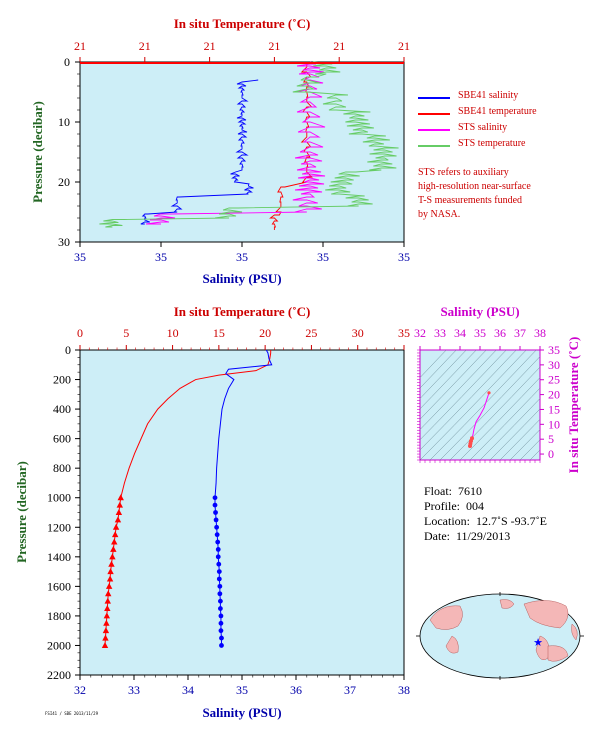 Image resolution: width=601 pixels, height=736 pixels. What do you see at coordinates (511, 521) in the screenshot?
I see `location-value: 12.7˚S -93.7˚E` at bounding box center [511, 521].